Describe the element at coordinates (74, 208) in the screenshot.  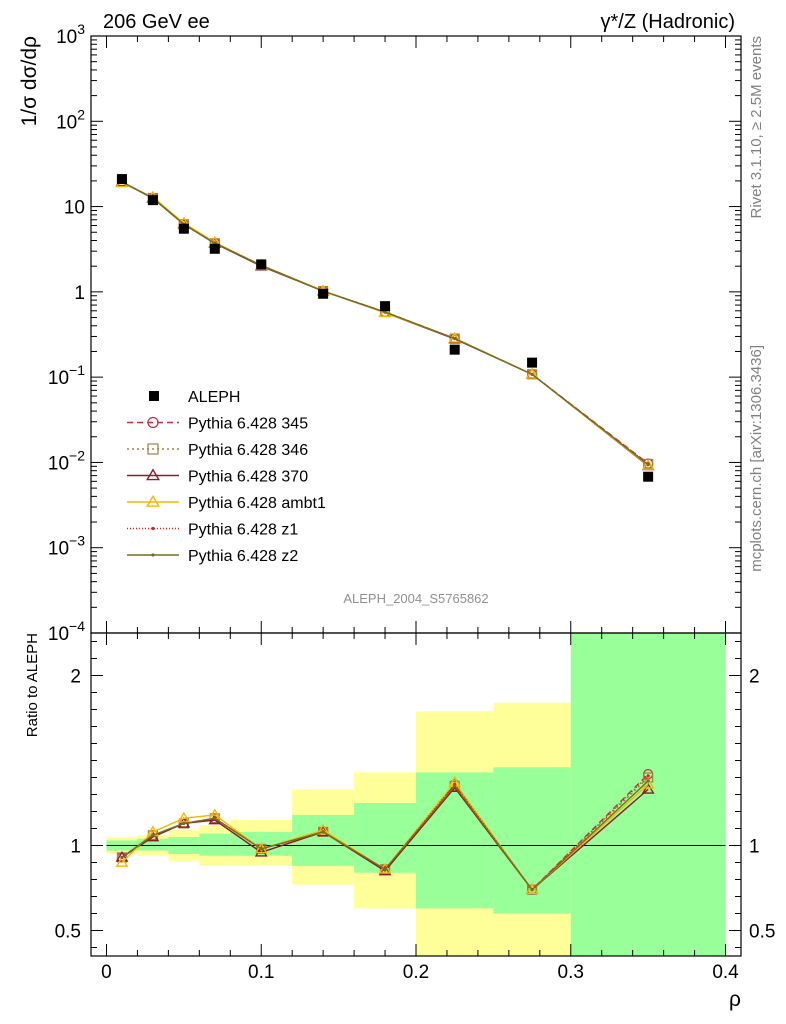
I see `main-y-tick-label-5: 10` at that location.